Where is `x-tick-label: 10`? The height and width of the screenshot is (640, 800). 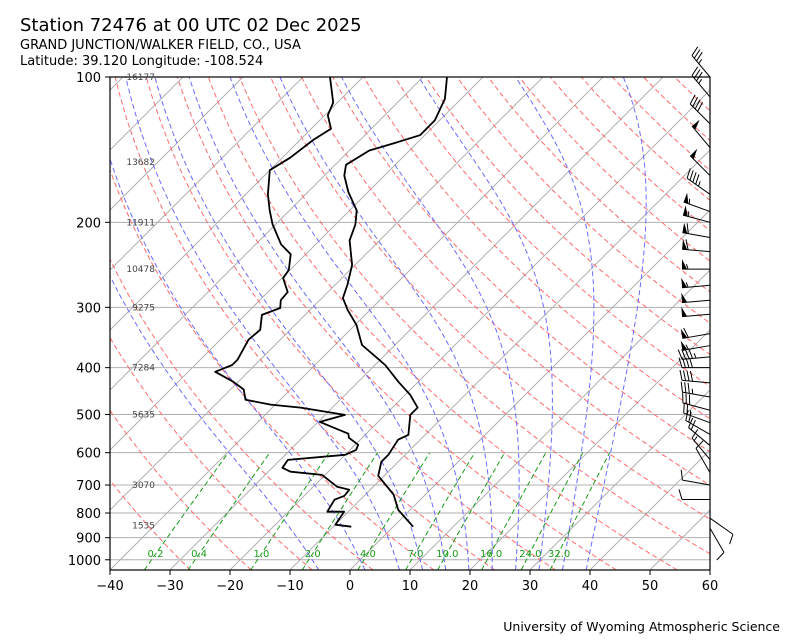 x-tick-label: 10 is located at coordinates (410, 586).